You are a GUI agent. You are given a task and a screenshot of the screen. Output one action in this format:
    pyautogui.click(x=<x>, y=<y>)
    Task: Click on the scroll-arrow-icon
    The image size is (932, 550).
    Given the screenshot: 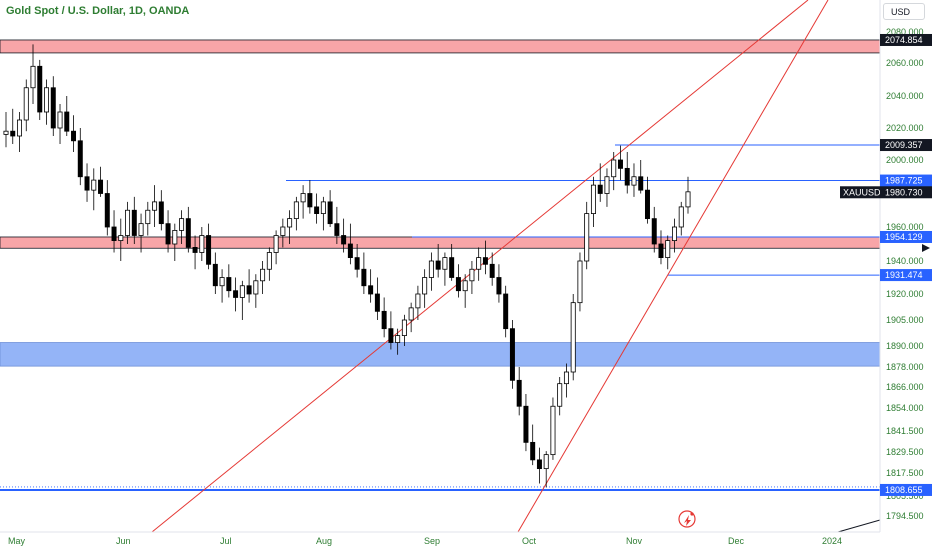 What is the action you would take?
    pyautogui.click(x=926, y=248)
    